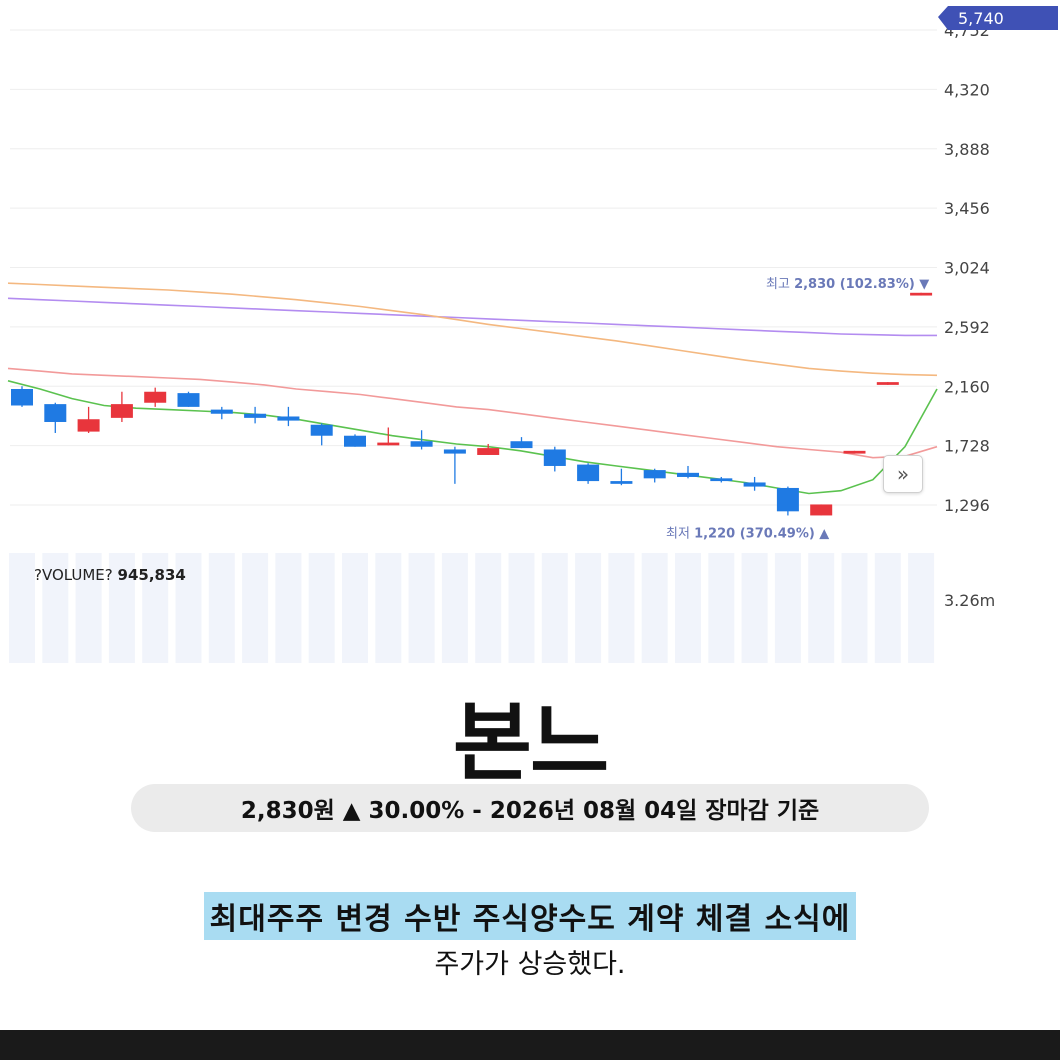 The height and width of the screenshot is (1060, 1060). What do you see at coordinates (472, 317) in the screenshot?
I see `ma-line-purple` at bounding box center [472, 317].